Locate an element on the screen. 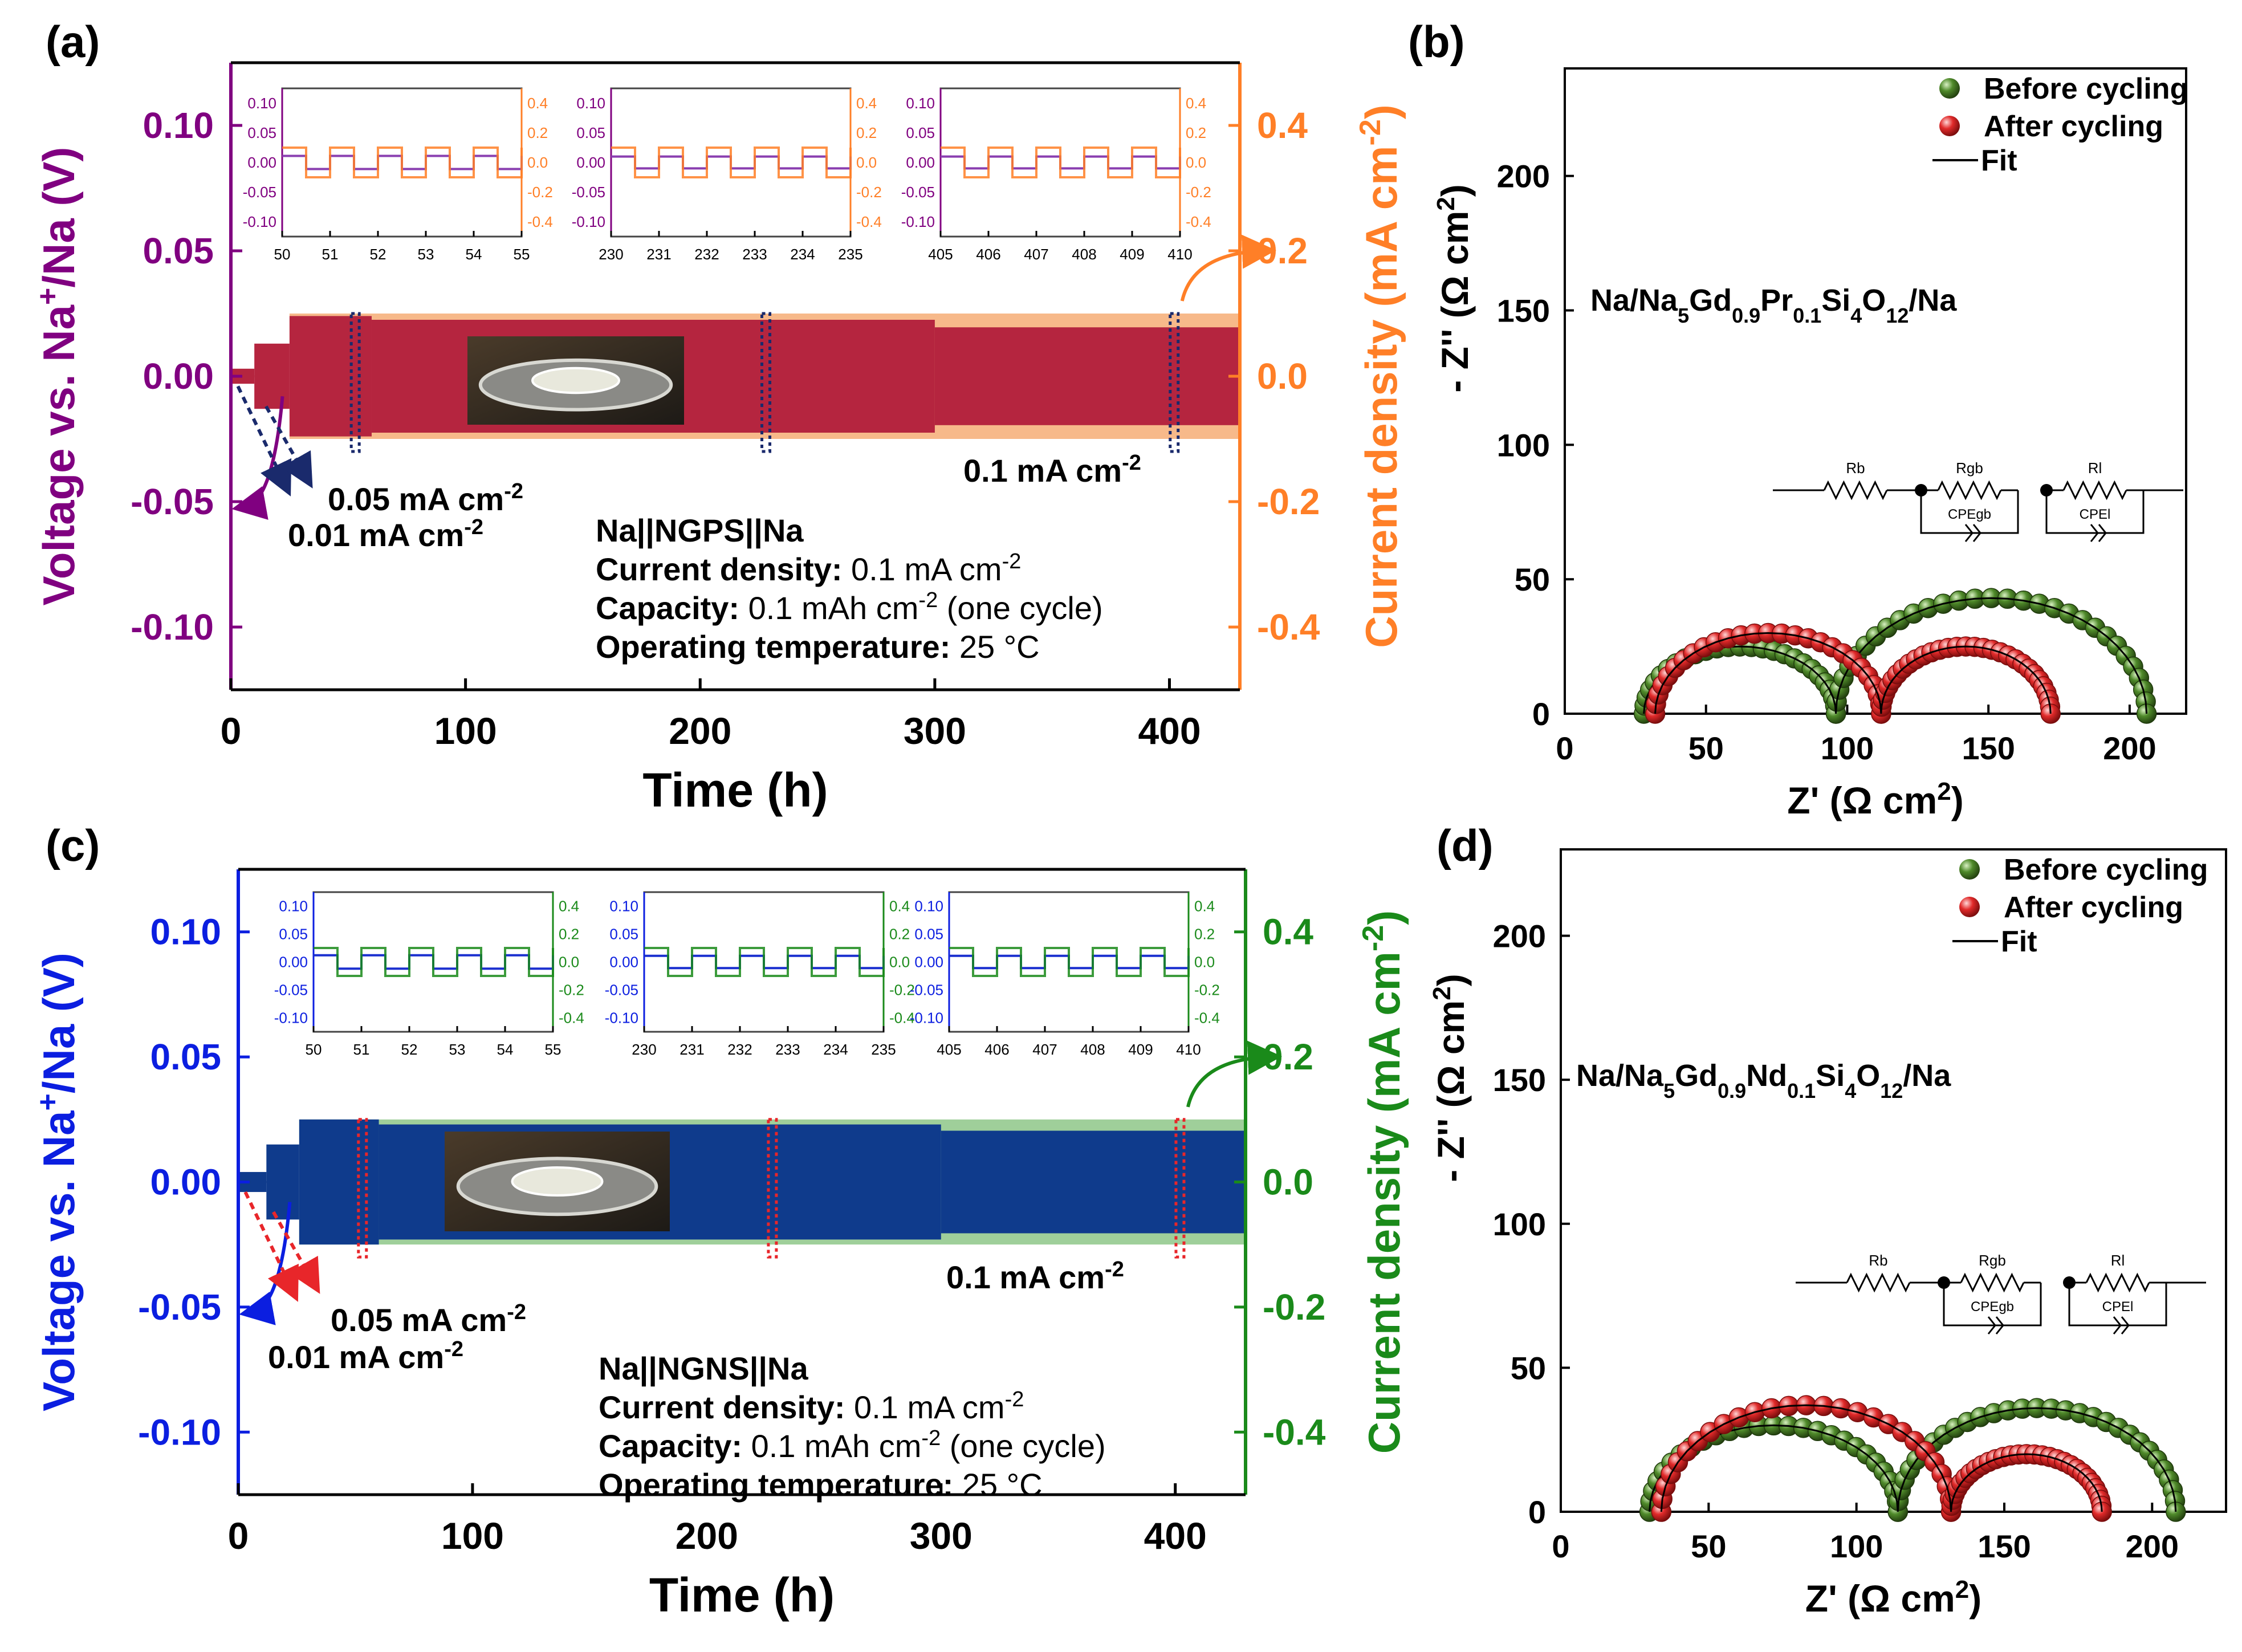  inset-y-tick-label: 0.05 is located at coordinates (293, 934).